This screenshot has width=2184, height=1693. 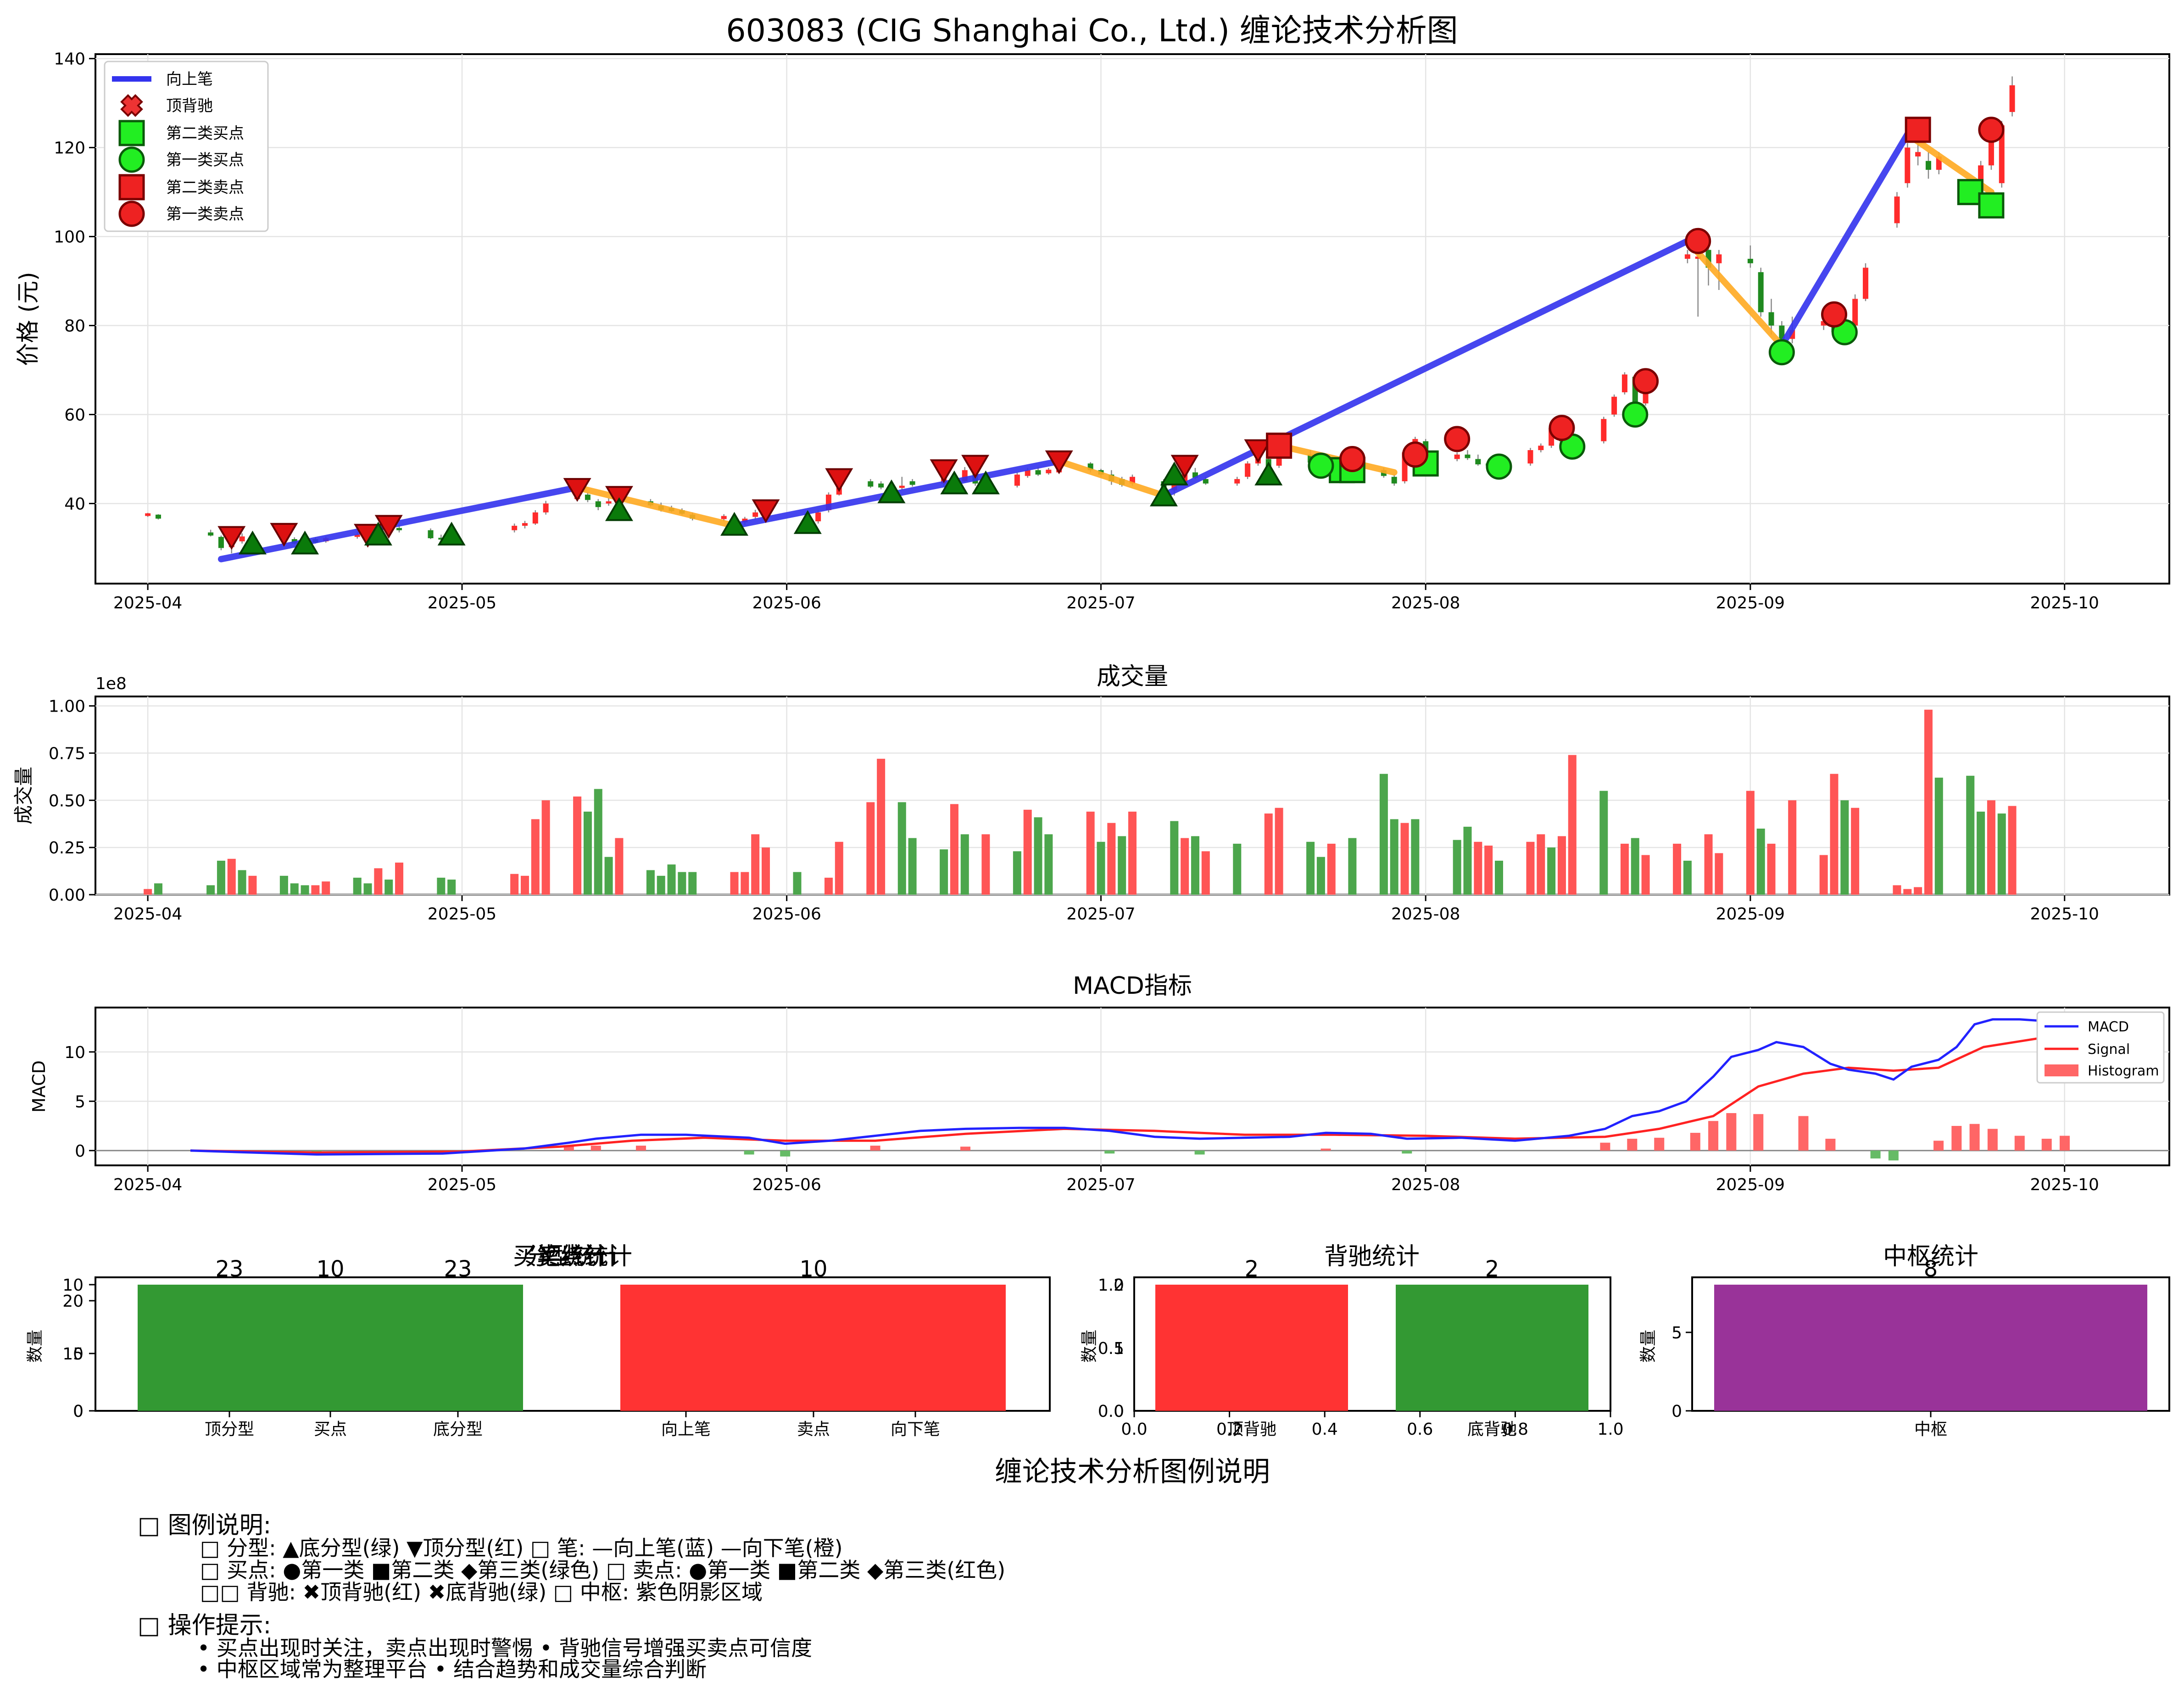 I want to click on macd-ytick-label: 10, so click(x=74, y=1052).